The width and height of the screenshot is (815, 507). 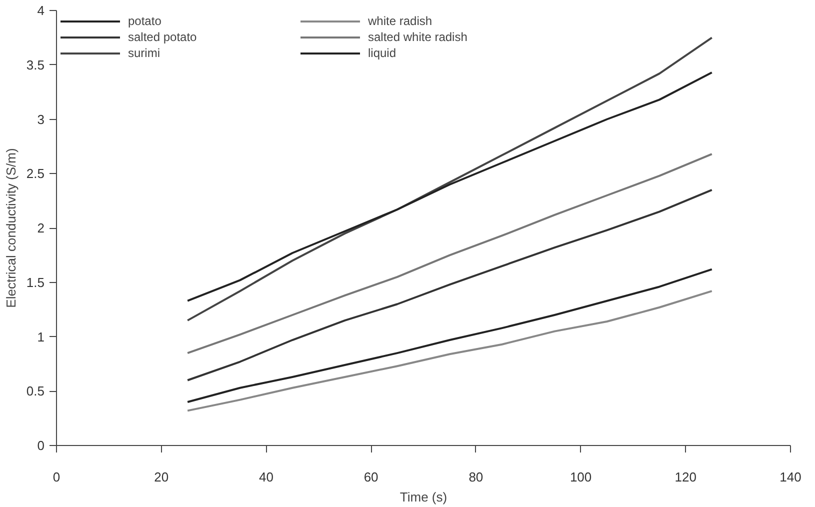 What do you see at coordinates (685, 477) in the screenshot?
I see `x-tick-label: 120` at bounding box center [685, 477].